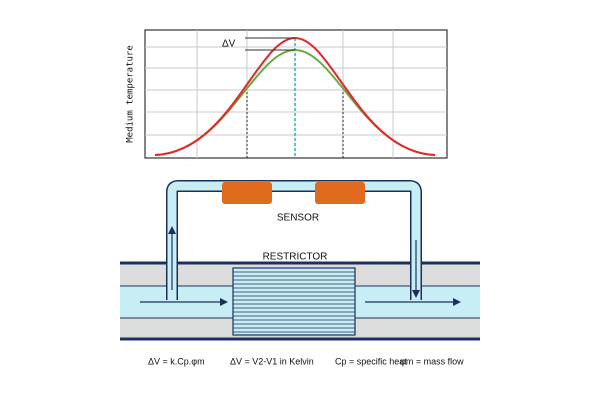  What do you see at coordinates (176, 361) in the screenshot?
I see `formula: ΔV = k.Cp.φm` at bounding box center [176, 361].